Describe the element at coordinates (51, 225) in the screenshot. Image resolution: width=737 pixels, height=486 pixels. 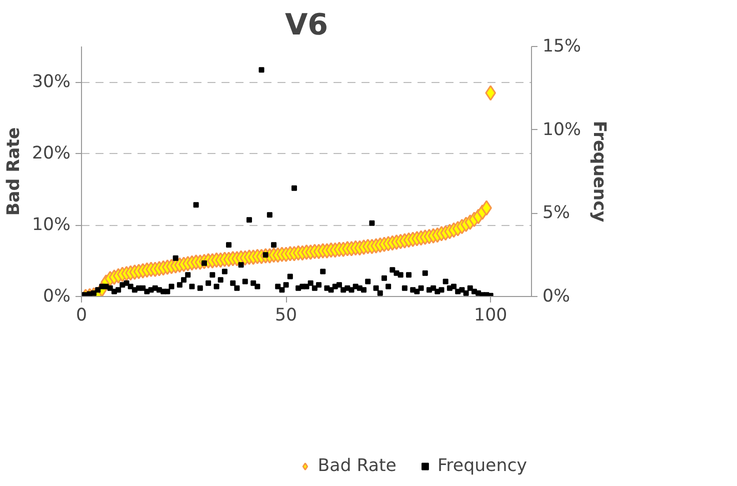
I see `y-tick-label: 10%` at that location.